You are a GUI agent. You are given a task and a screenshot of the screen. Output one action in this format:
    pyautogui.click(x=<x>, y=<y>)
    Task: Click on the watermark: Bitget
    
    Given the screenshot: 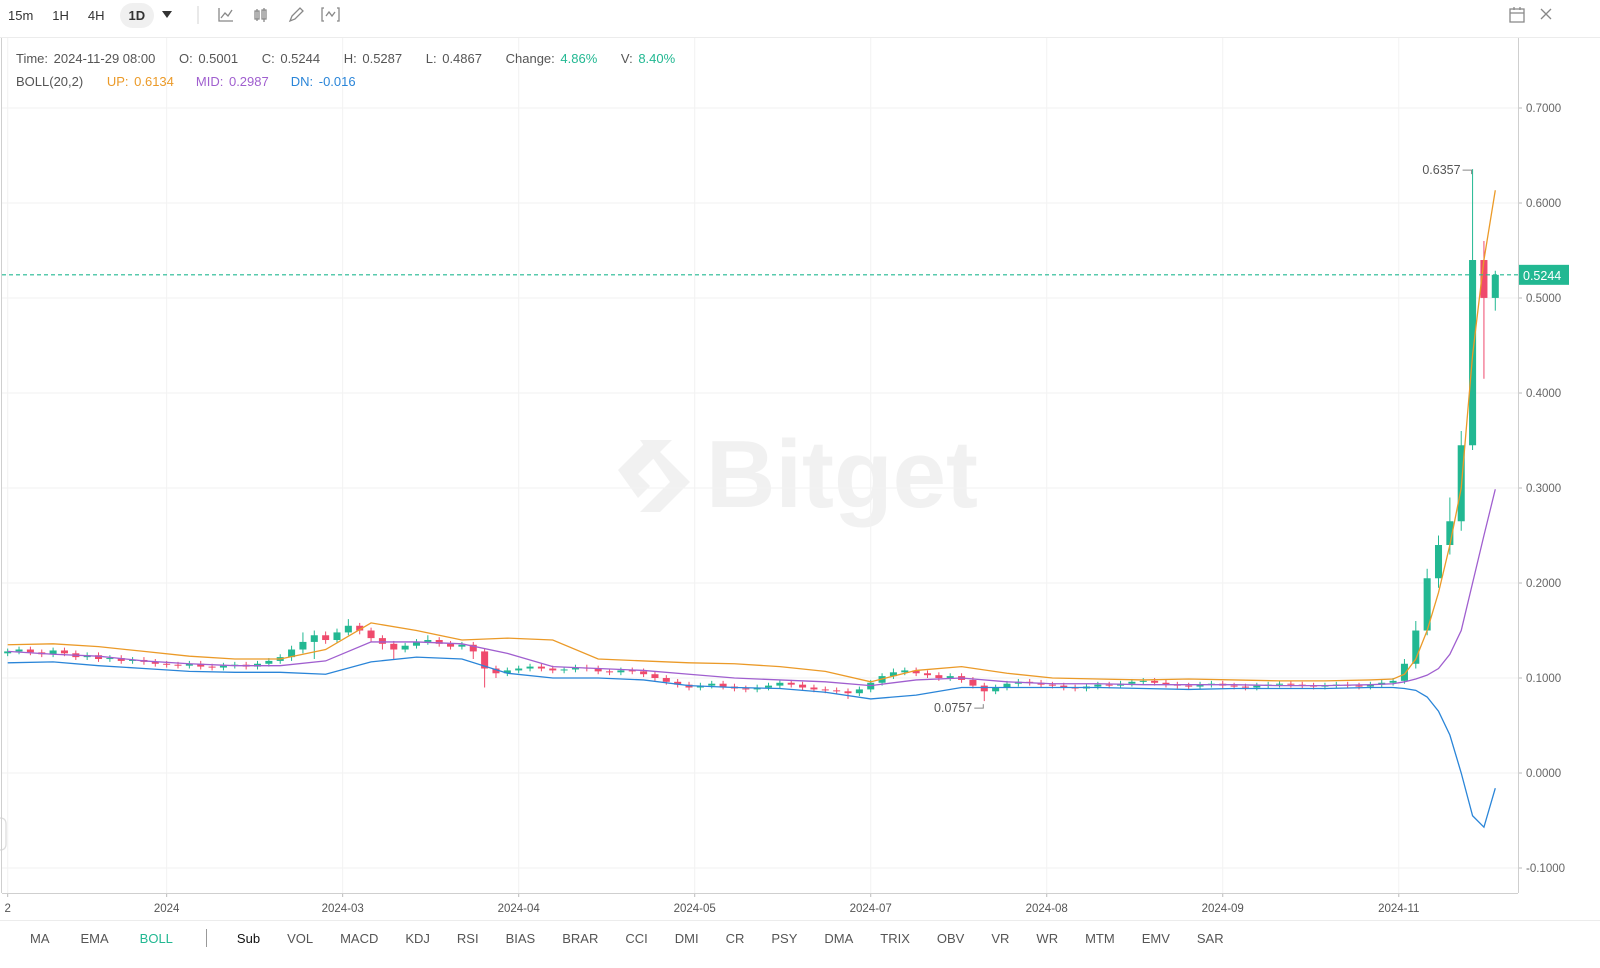 What is the action you would take?
    pyautogui.click(x=798, y=474)
    